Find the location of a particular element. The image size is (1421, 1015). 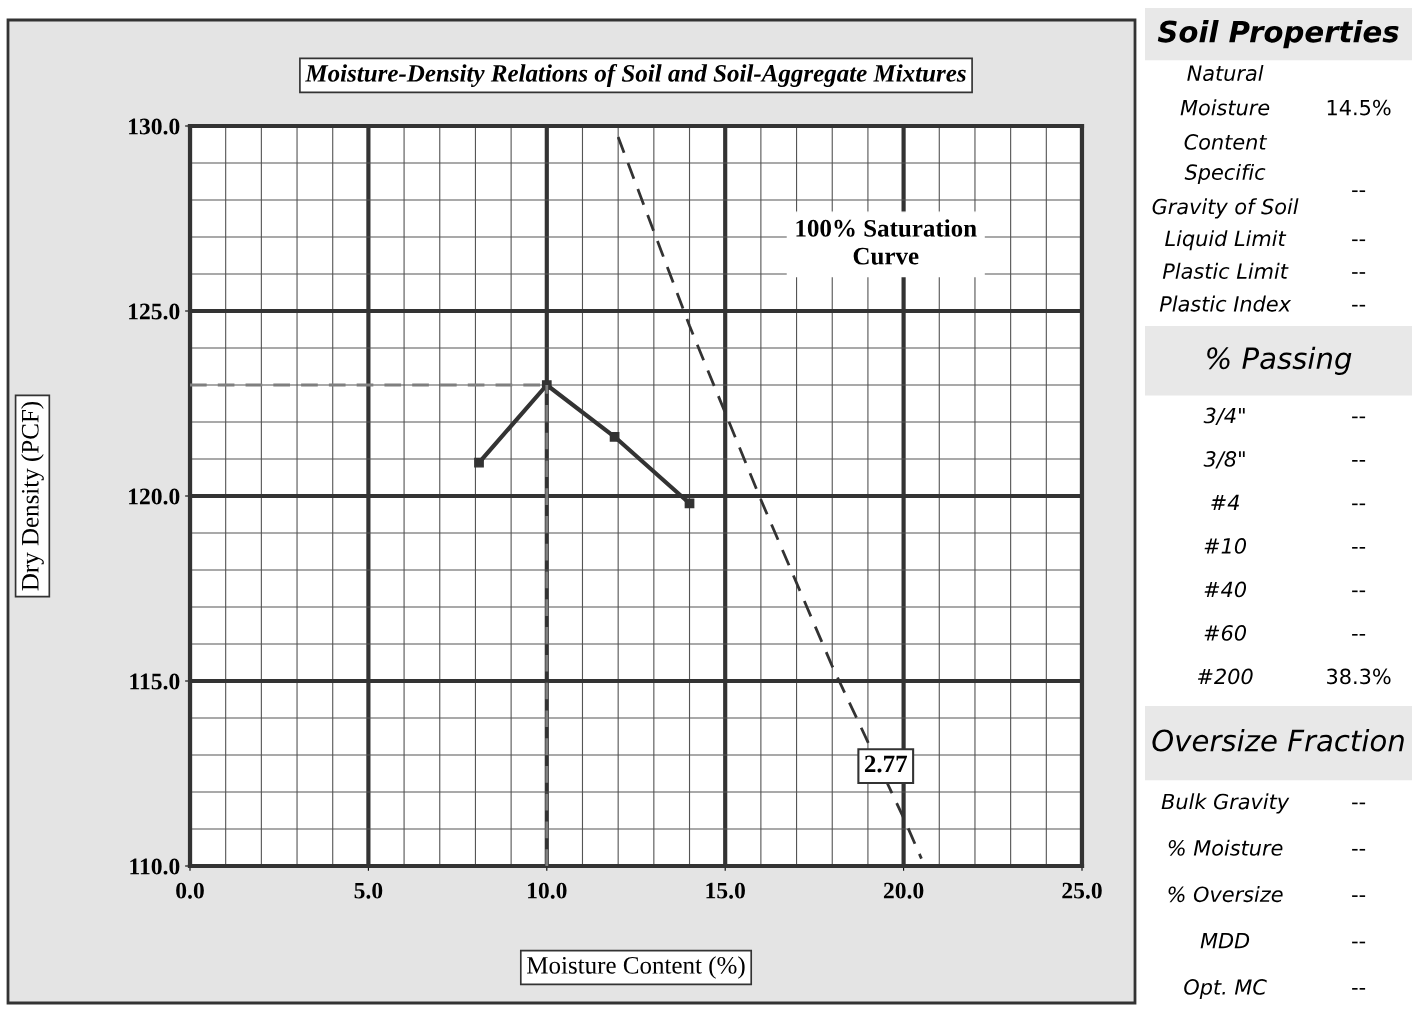

x-axis-title: Moisture Content (%) is located at coordinates (636, 967).